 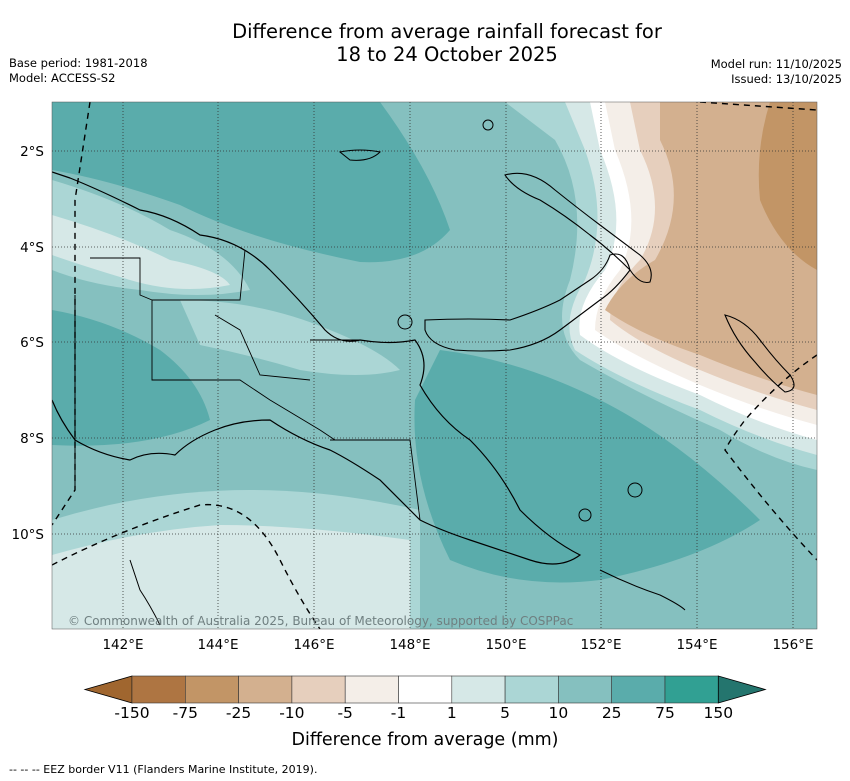 What do you see at coordinates (78, 63) in the screenshot?
I see `base-period-text: Base period: 1981-2018` at bounding box center [78, 63].